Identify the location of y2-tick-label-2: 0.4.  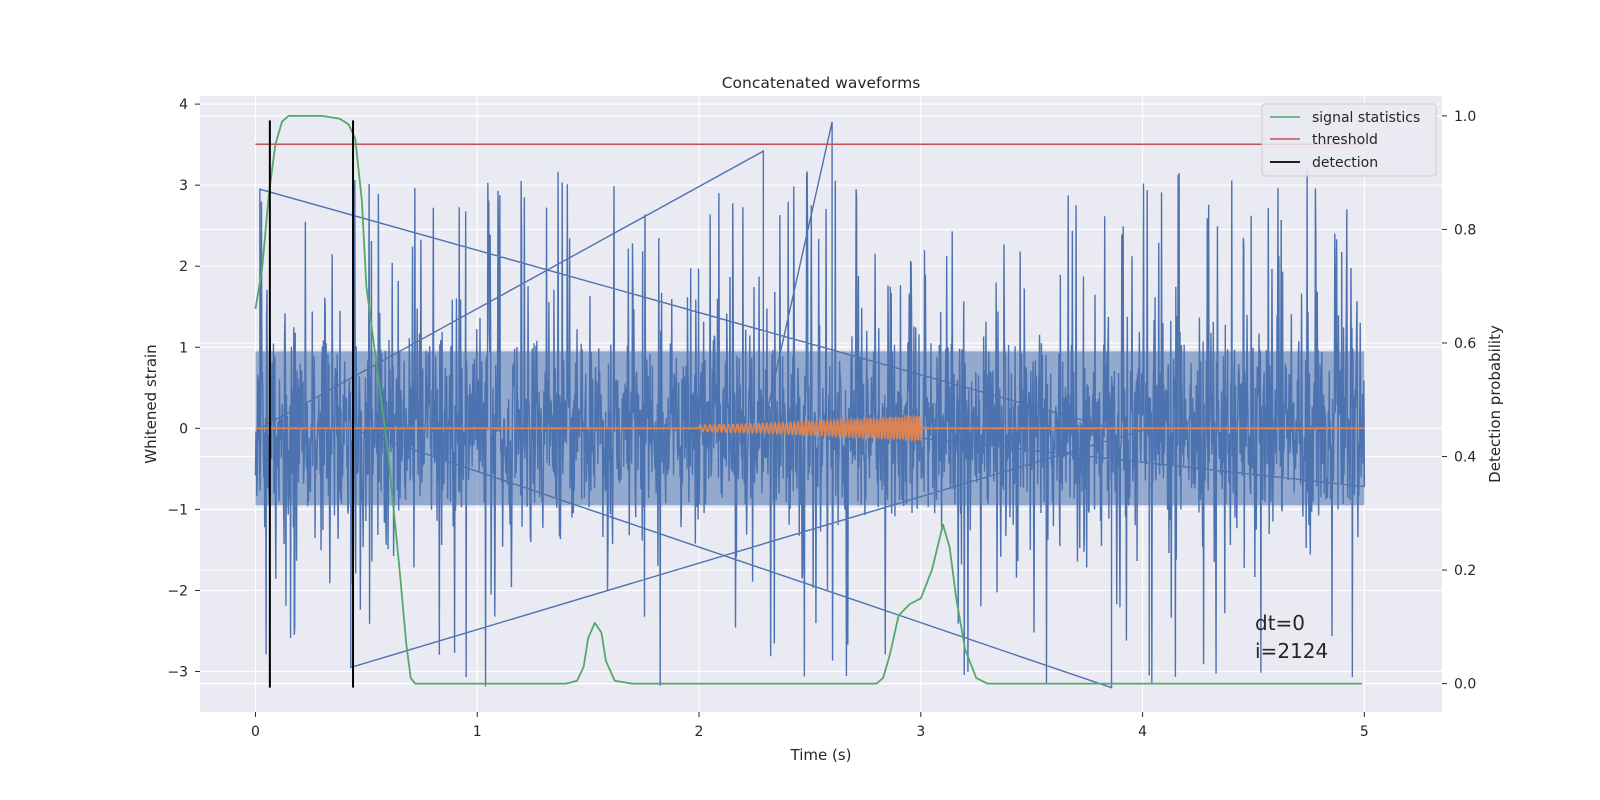
(1465, 458).